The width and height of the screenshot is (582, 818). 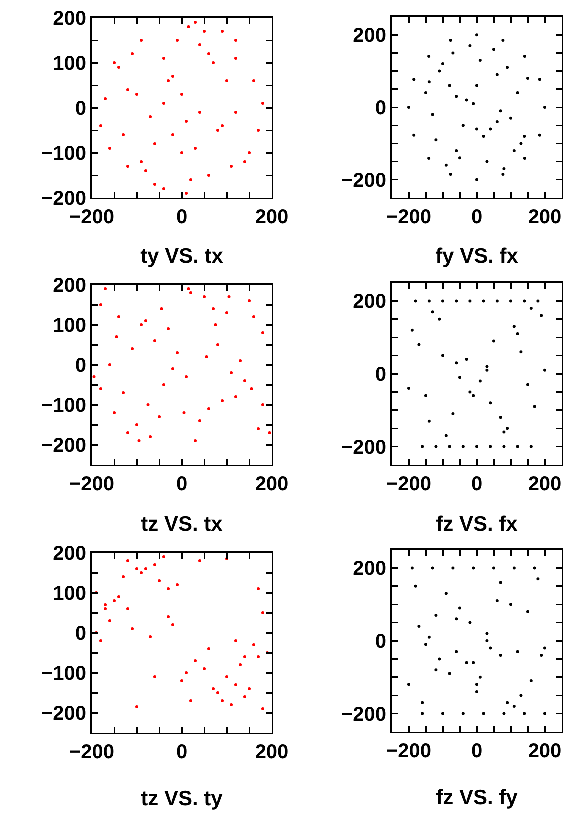 What do you see at coordinates (182, 524) in the screenshot?
I see `x-axis-title: tz VS. tx` at bounding box center [182, 524].